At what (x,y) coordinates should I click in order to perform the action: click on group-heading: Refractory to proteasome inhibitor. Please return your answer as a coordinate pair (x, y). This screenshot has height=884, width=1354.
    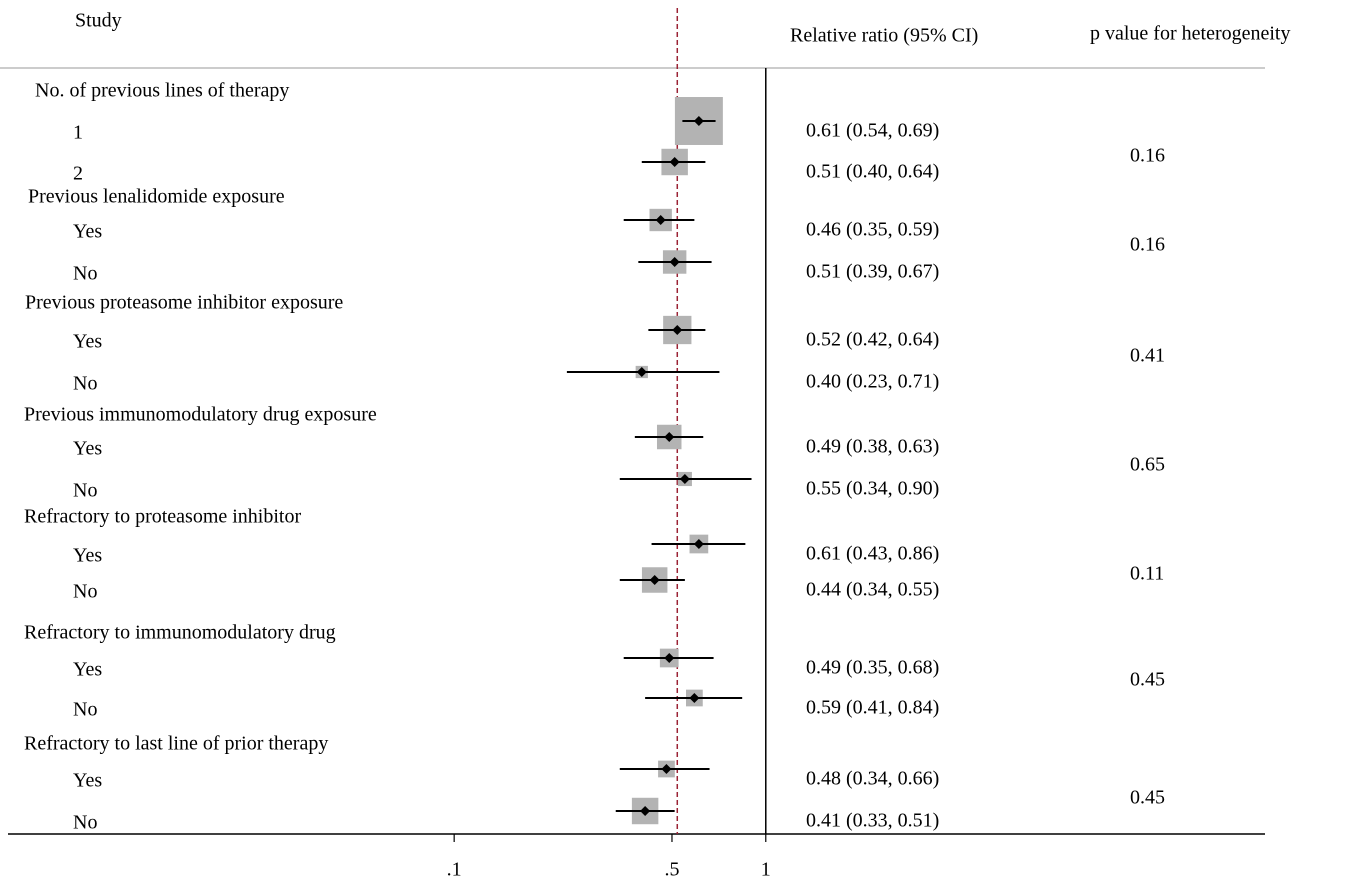
    Looking at the image, I should click on (162, 517).